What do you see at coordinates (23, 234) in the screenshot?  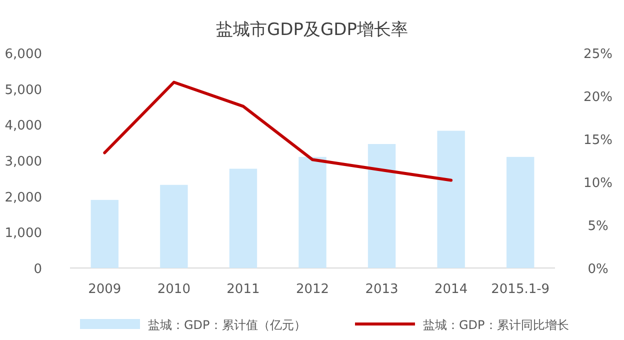 I see `y-tick-label: 1,000` at bounding box center [23, 234].